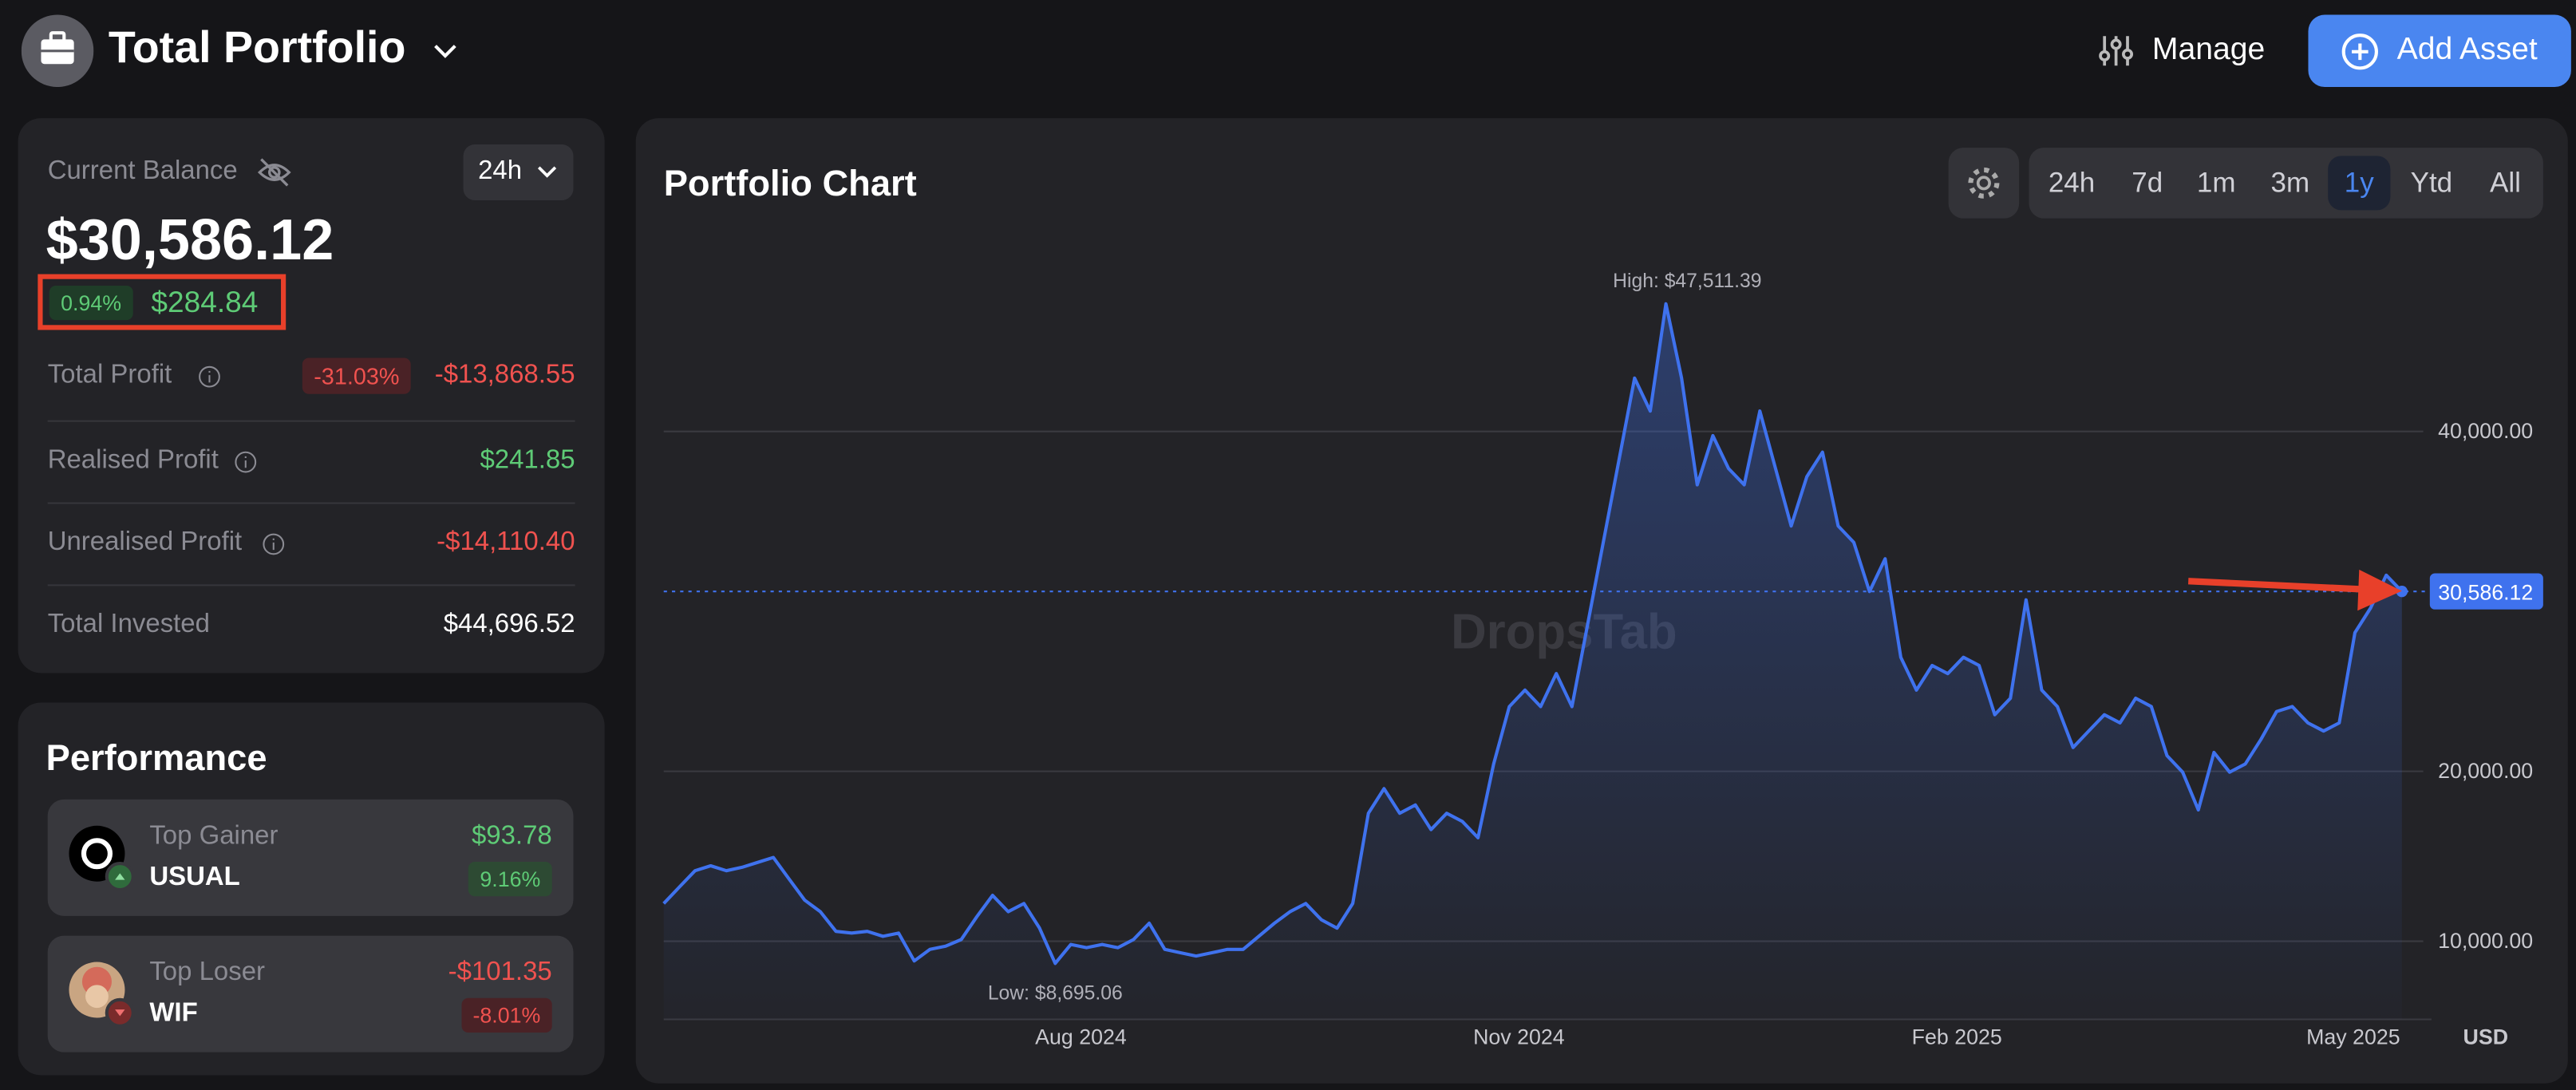 The width and height of the screenshot is (2576, 1090). What do you see at coordinates (506, 542) in the screenshot?
I see `row-value: -$14,110.40` at bounding box center [506, 542].